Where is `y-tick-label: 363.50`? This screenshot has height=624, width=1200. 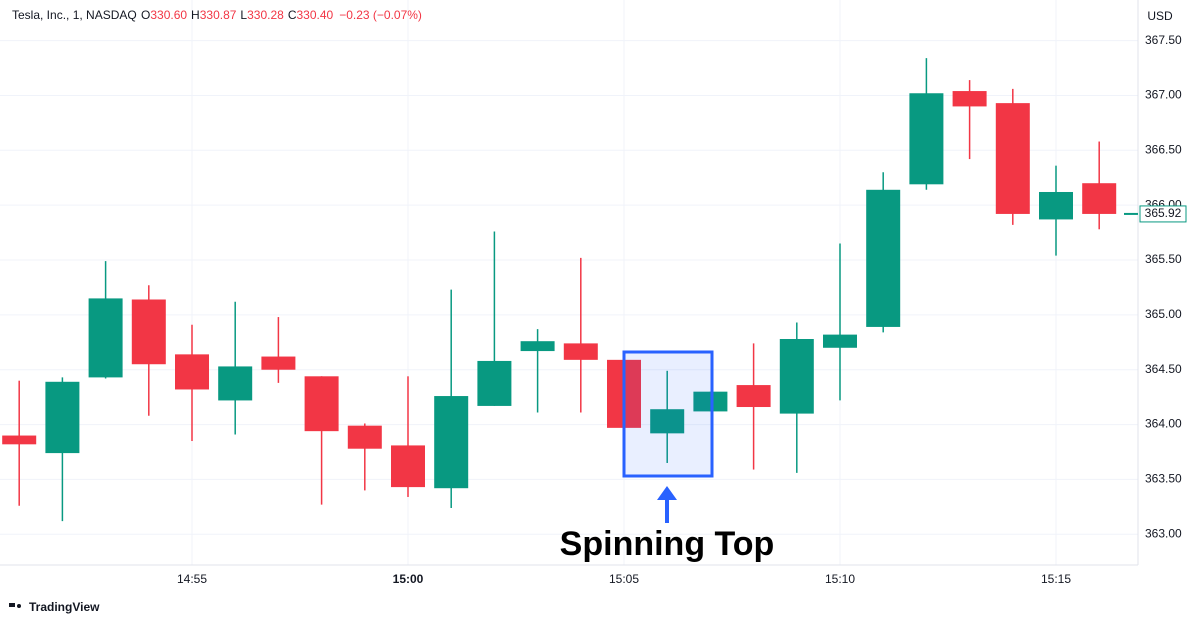
y-tick-label: 363.50 is located at coordinates (1163, 479).